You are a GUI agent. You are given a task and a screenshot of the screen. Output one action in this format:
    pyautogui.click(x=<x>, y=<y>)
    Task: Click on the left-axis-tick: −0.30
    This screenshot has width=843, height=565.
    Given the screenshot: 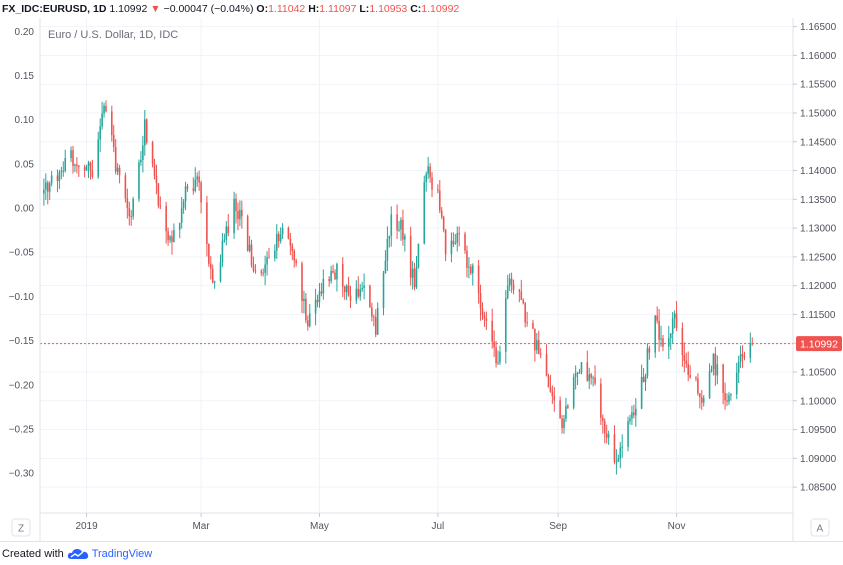 What is the action you would take?
    pyautogui.click(x=22, y=474)
    